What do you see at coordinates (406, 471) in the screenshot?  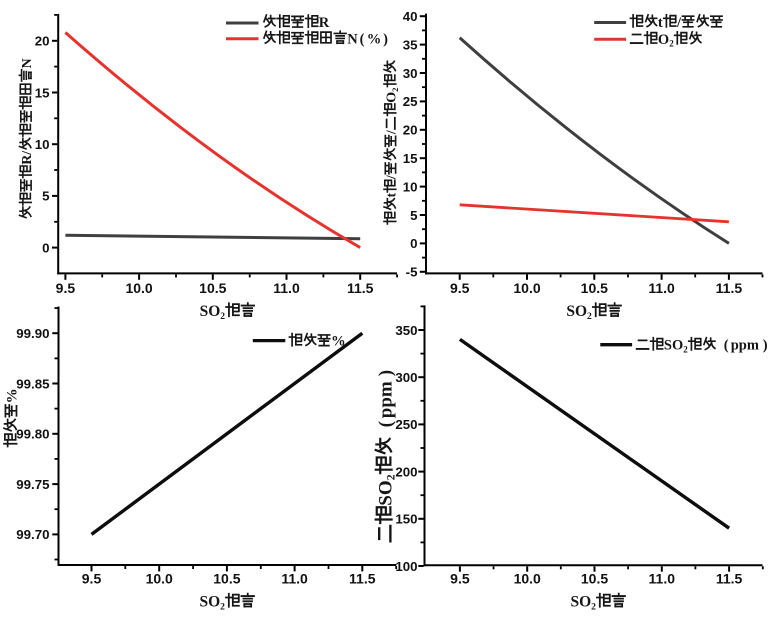 I see `svg-text: 200` at bounding box center [406, 471].